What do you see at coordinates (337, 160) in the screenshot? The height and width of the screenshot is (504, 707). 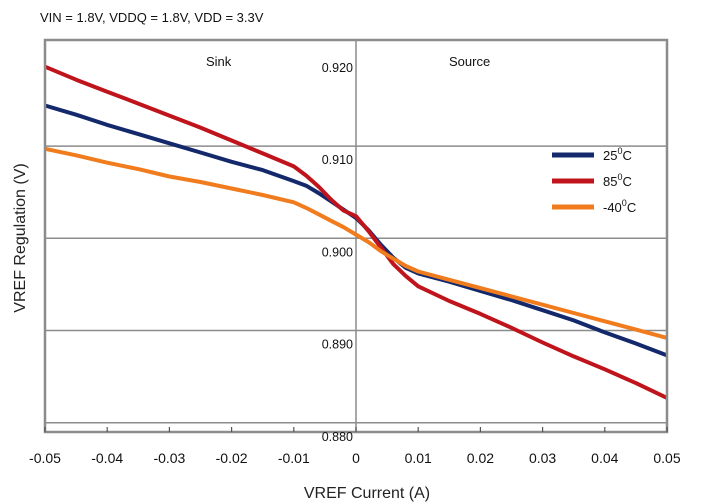 I see `y-tick-label-0.910: 0.910` at bounding box center [337, 160].